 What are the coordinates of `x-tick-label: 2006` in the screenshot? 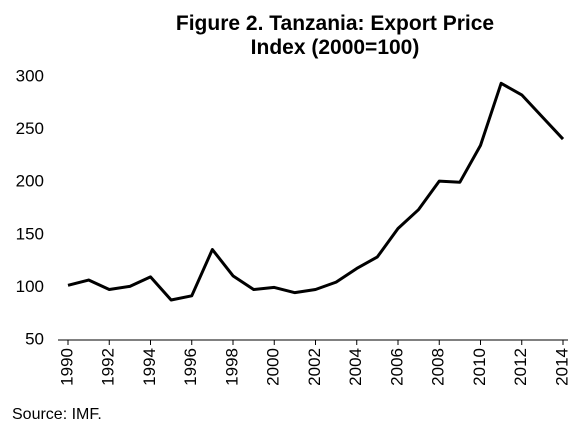 It's located at (396, 367).